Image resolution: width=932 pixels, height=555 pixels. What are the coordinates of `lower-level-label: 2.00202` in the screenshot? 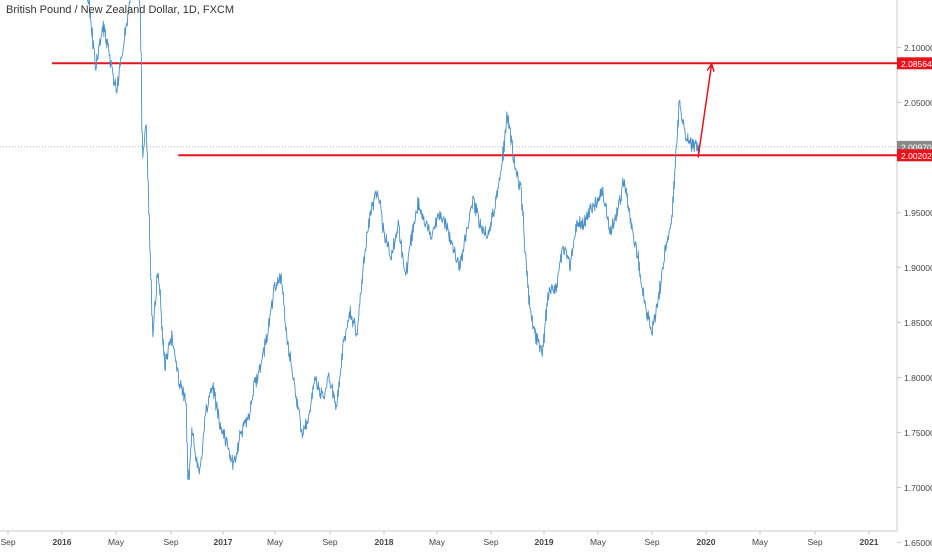 It's located at (916, 156).